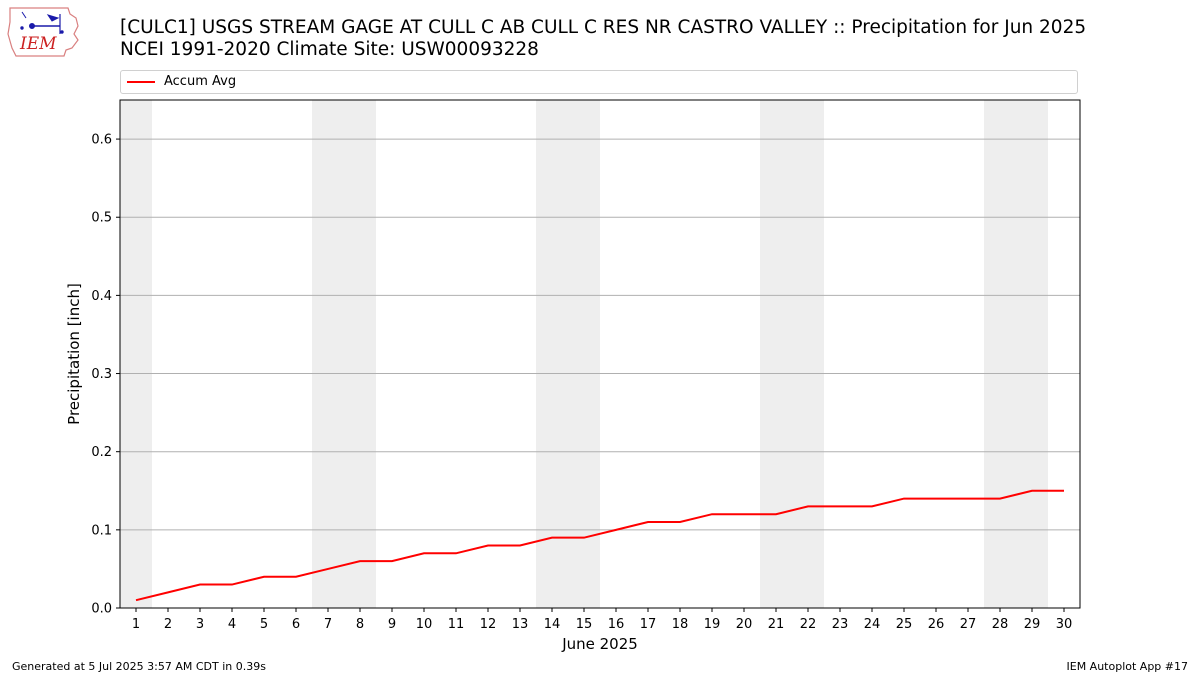 The width and height of the screenshot is (1200, 675). What do you see at coordinates (328, 624) in the screenshot?
I see `x-tick-label: 7` at bounding box center [328, 624].